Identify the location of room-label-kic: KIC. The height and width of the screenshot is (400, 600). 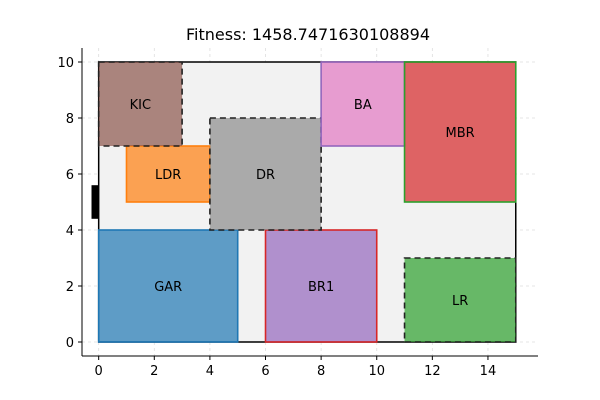
(140, 105).